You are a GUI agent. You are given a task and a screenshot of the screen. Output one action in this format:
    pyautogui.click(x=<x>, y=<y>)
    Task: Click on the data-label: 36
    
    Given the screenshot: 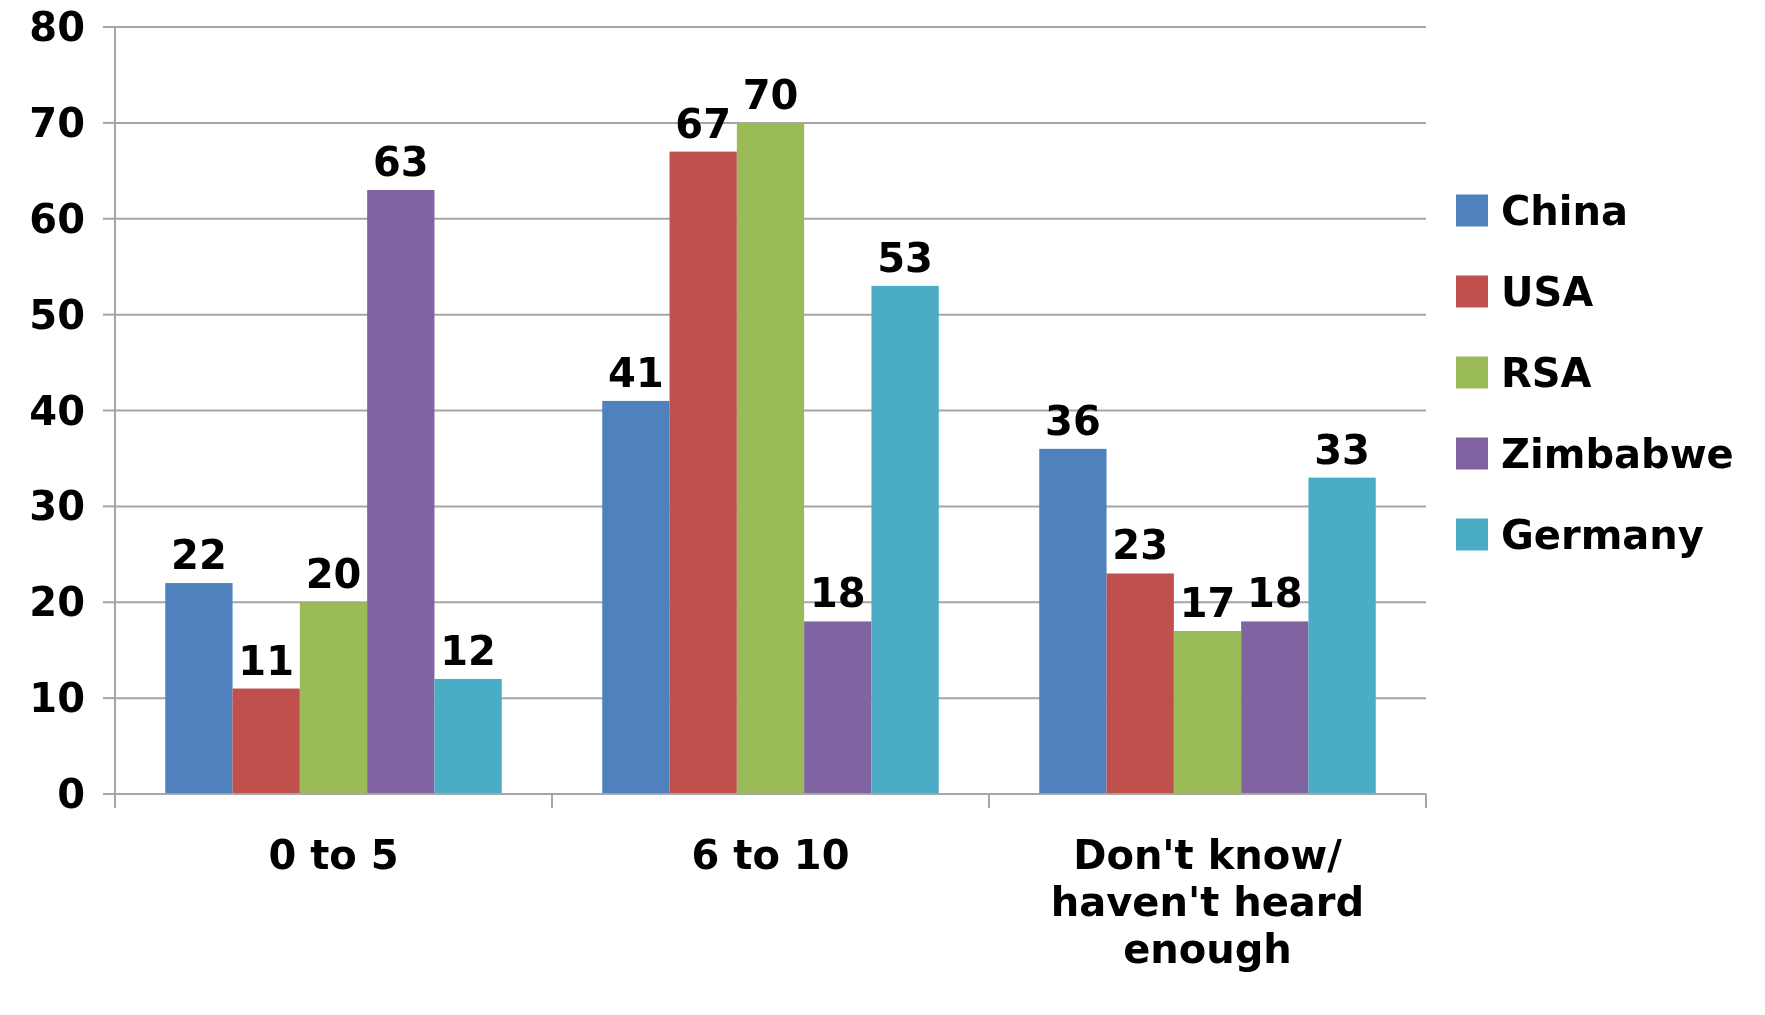 What is the action you would take?
    pyautogui.click(x=1073, y=420)
    